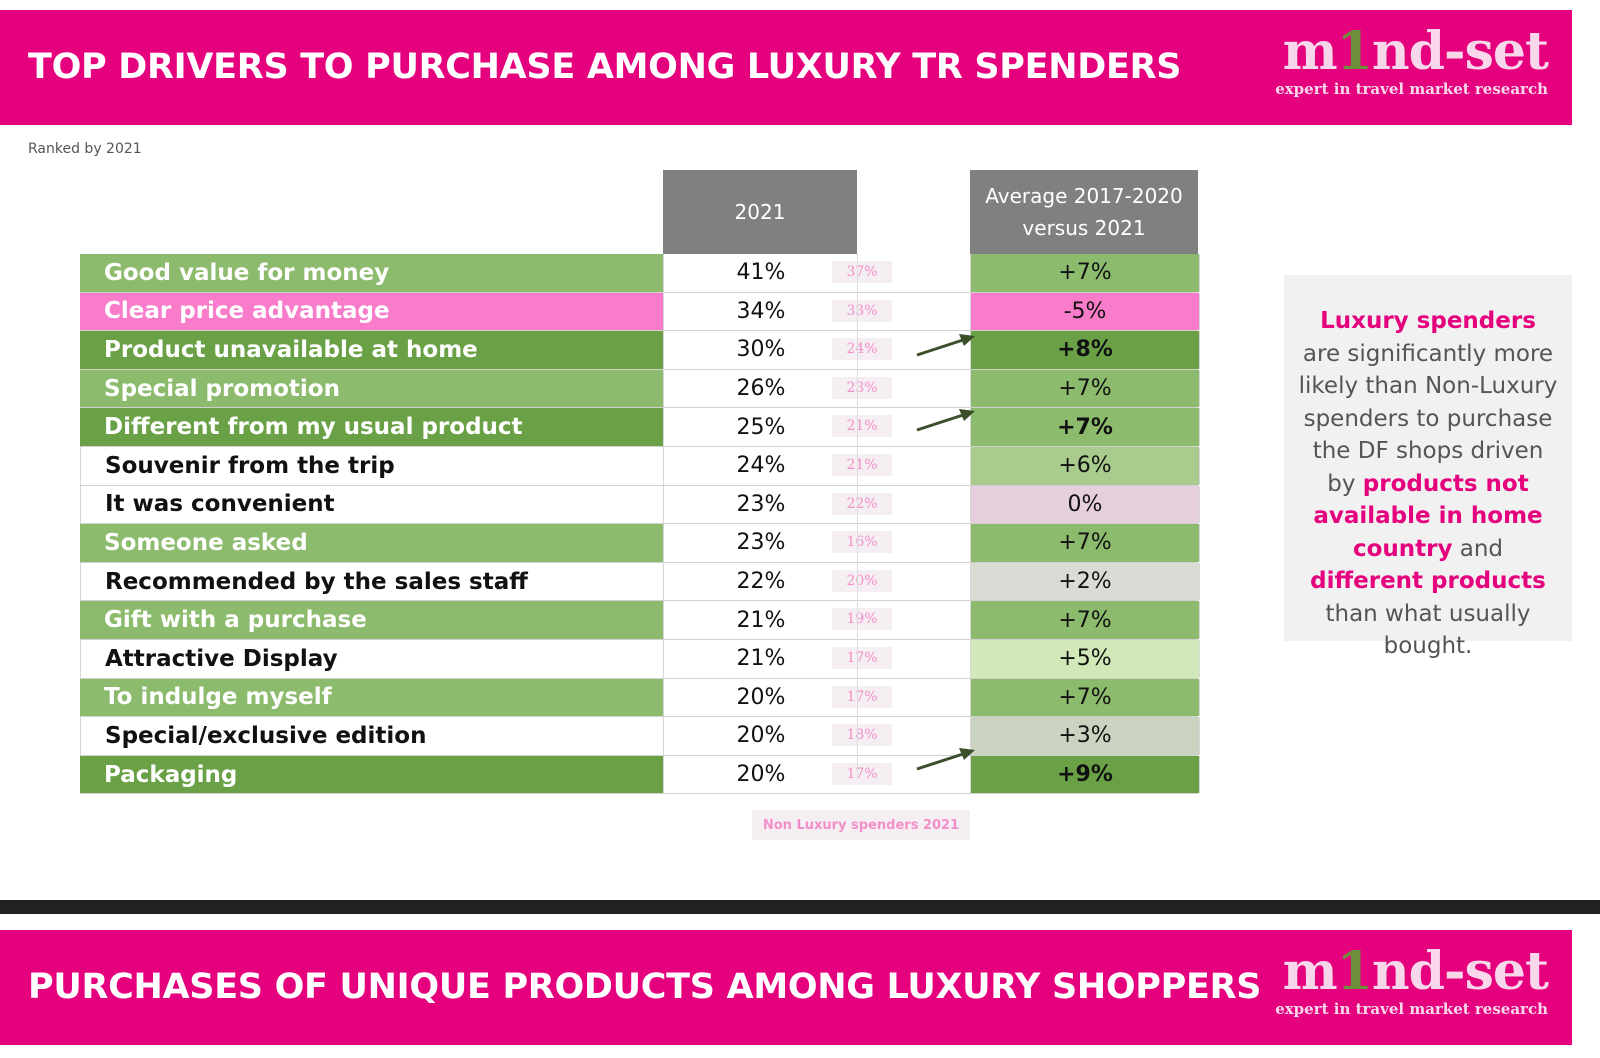 The width and height of the screenshot is (1600, 1058). Describe the element at coordinates (371, 273) in the screenshot. I see `driver-label: Good value for money` at that location.